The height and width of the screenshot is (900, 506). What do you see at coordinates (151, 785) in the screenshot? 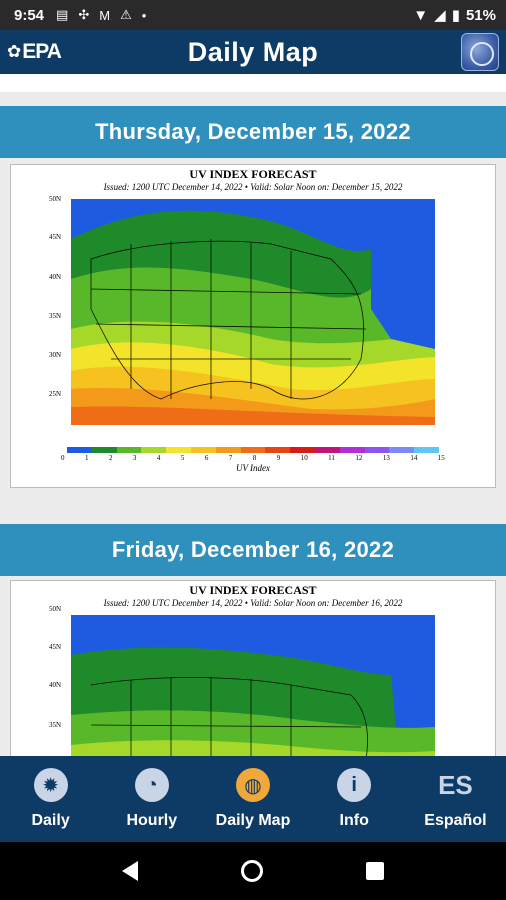
I see `clock-icon: ◔` at bounding box center [151, 785].